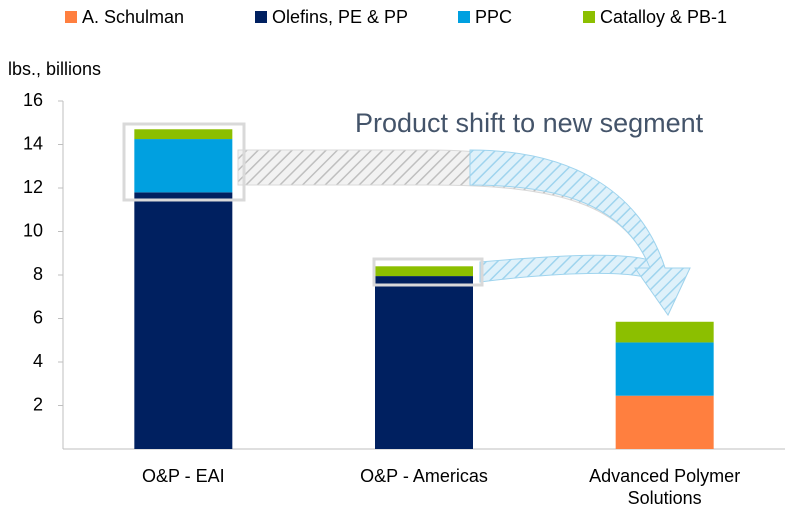 Image resolution: width=786 pixels, height=515 pixels. What do you see at coordinates (38, 274) in the screenshot?
I see `y-tick-label: 8` at bounding box center [38, 274].